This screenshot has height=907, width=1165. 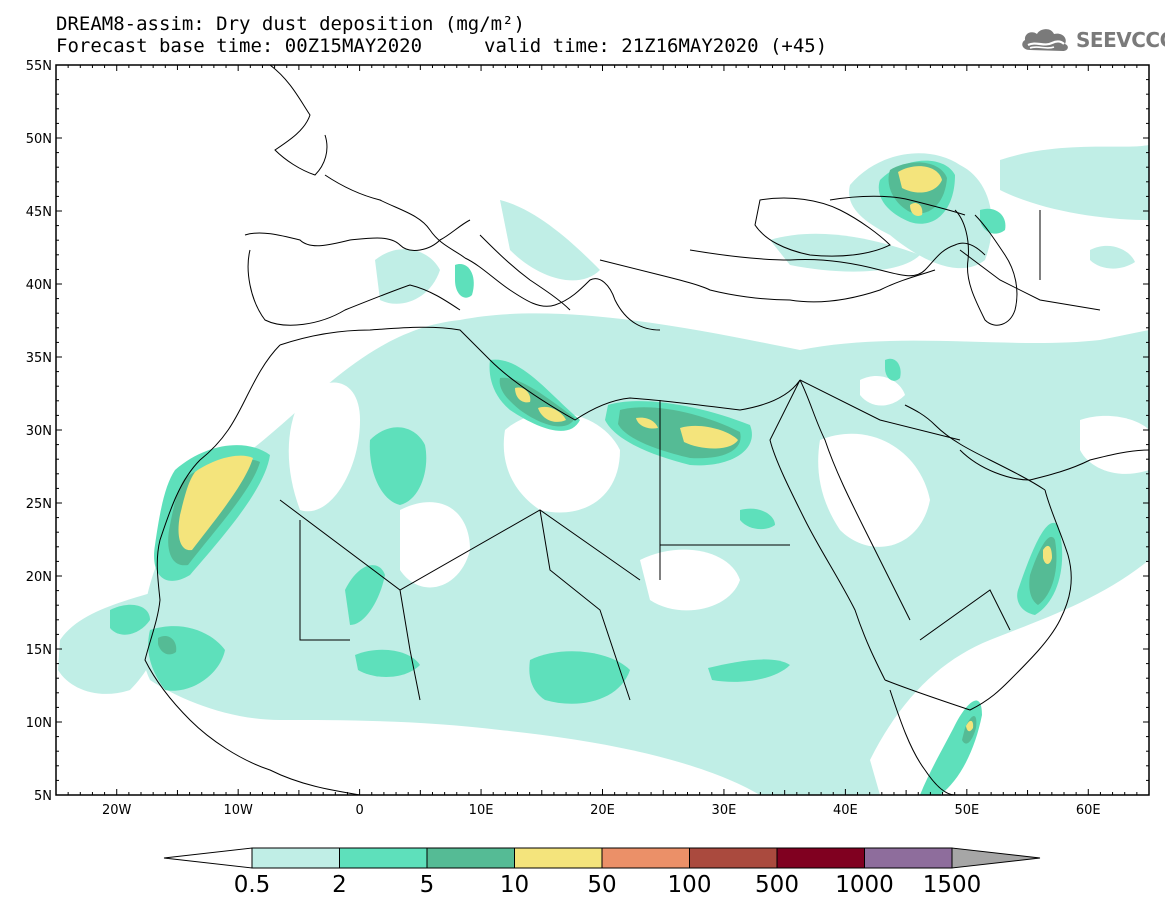 I want to click on colorbar-label: 1000, so click(x=864, y=885).